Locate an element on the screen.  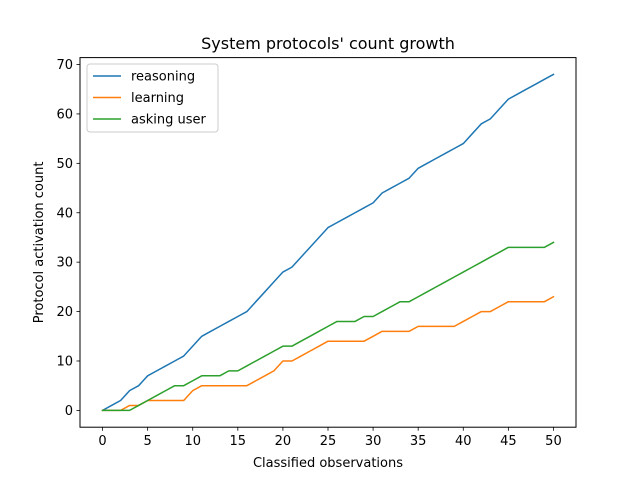
x-tick-label: 15 is located at coordinates (238, 441).